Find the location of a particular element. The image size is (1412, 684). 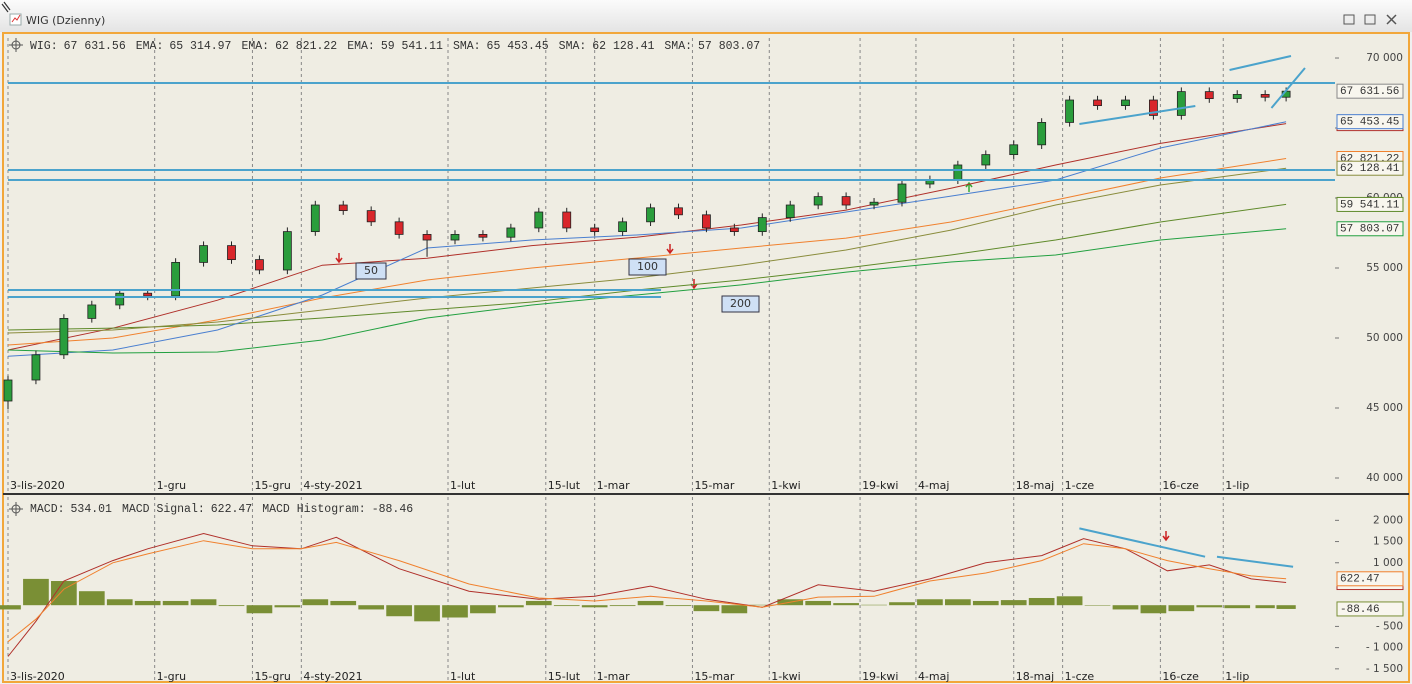

legend-name: MACD Histogram: is located at coordinates (314, 509).